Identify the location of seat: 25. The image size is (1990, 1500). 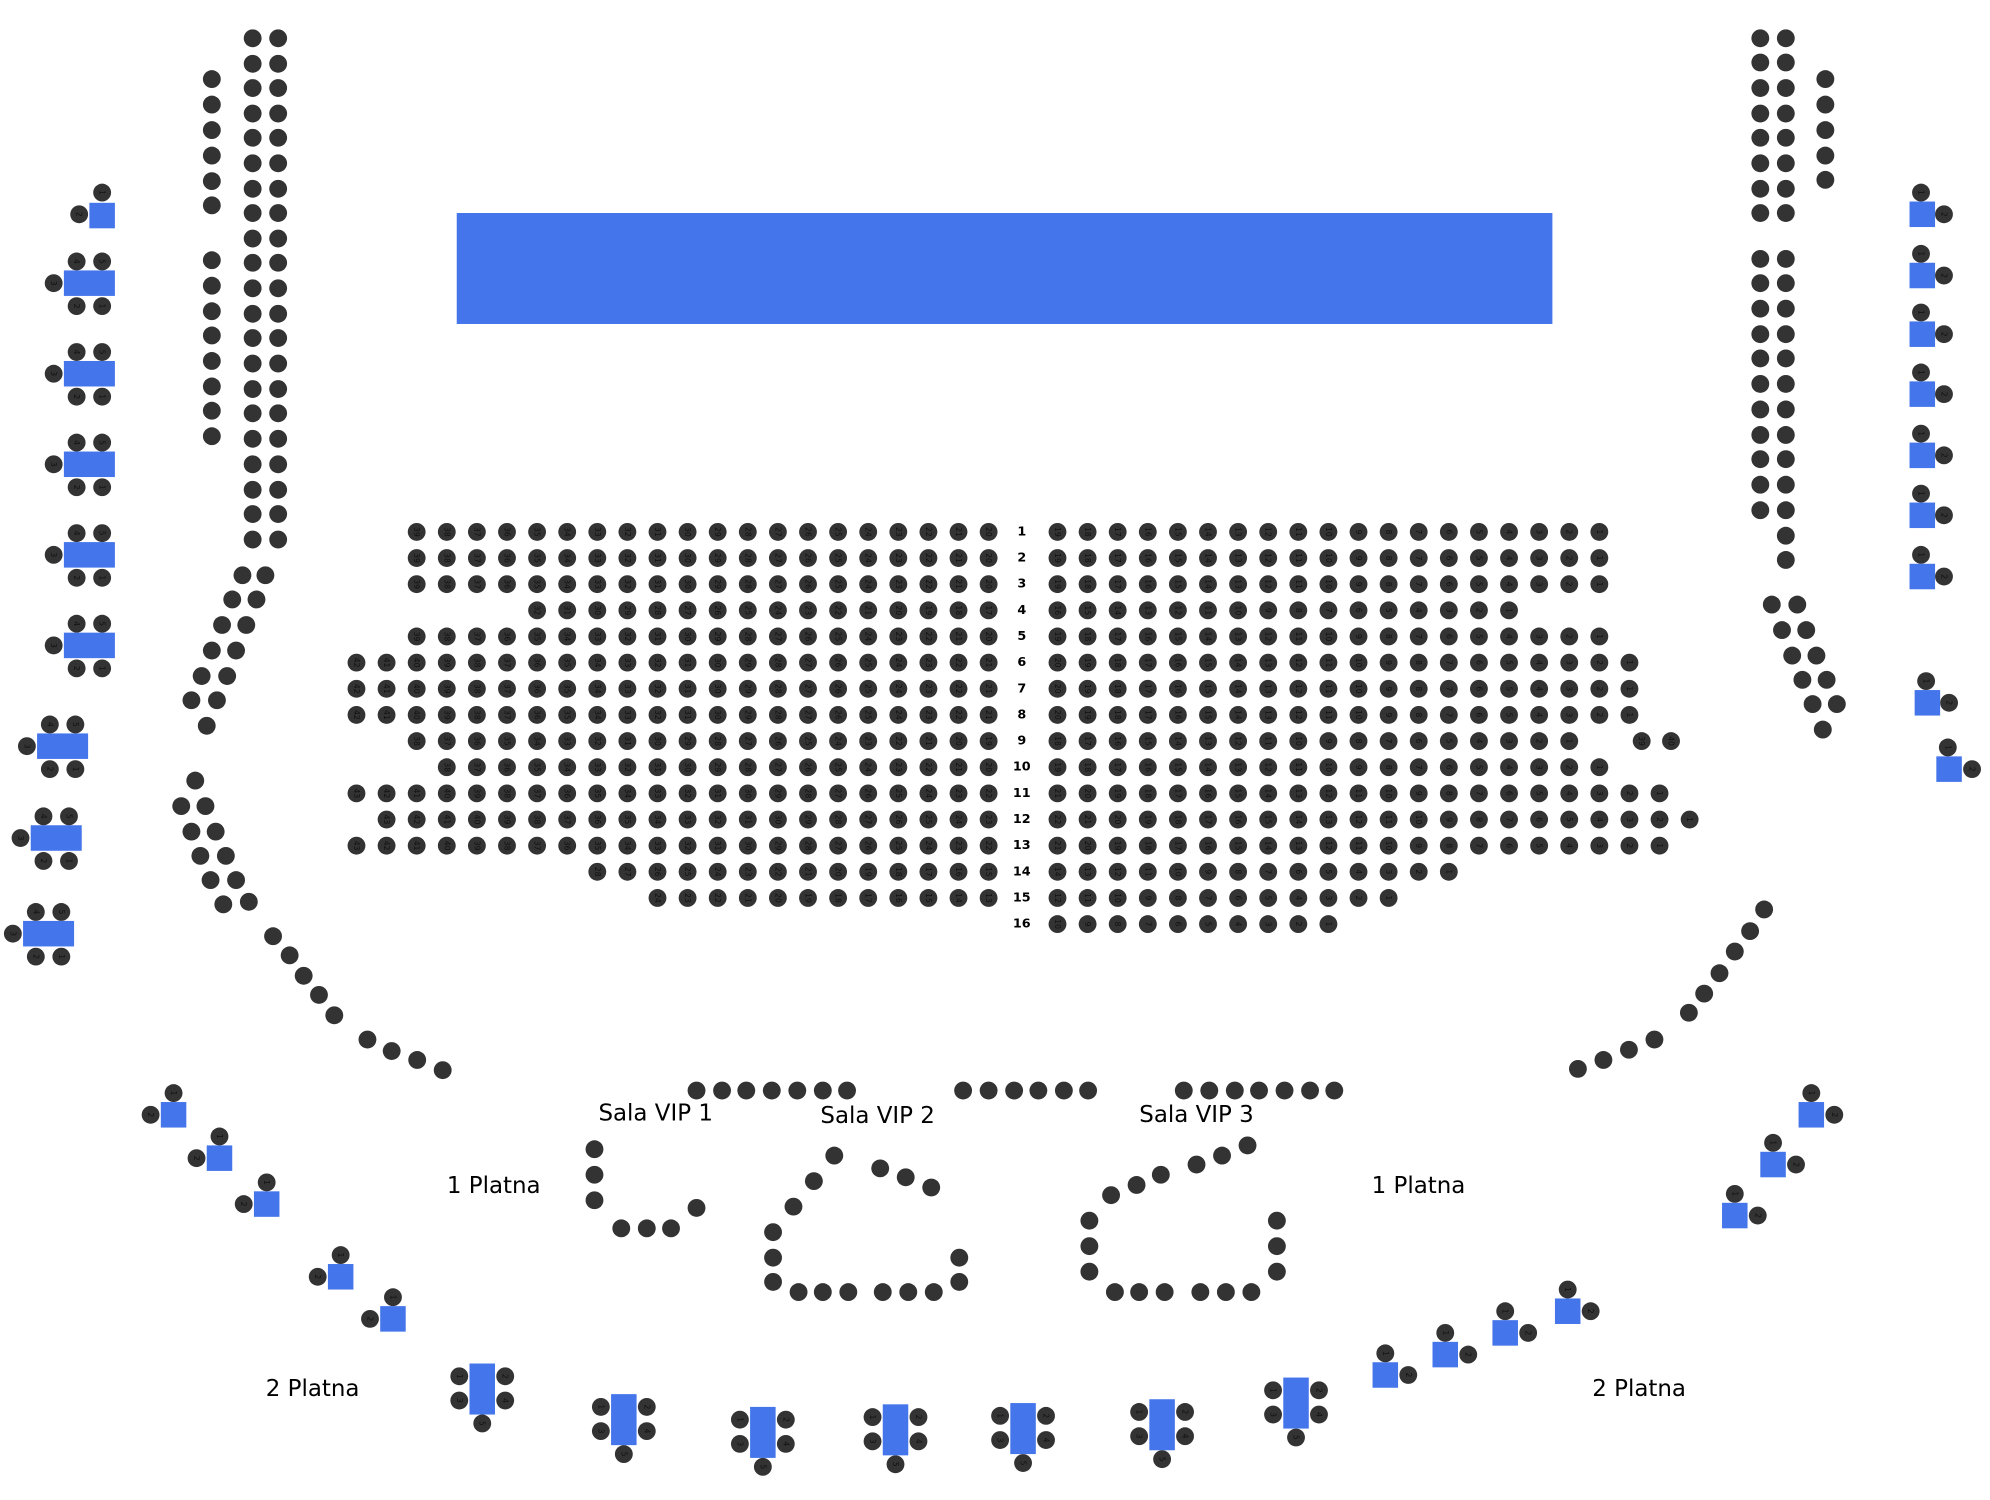
(868, 662).